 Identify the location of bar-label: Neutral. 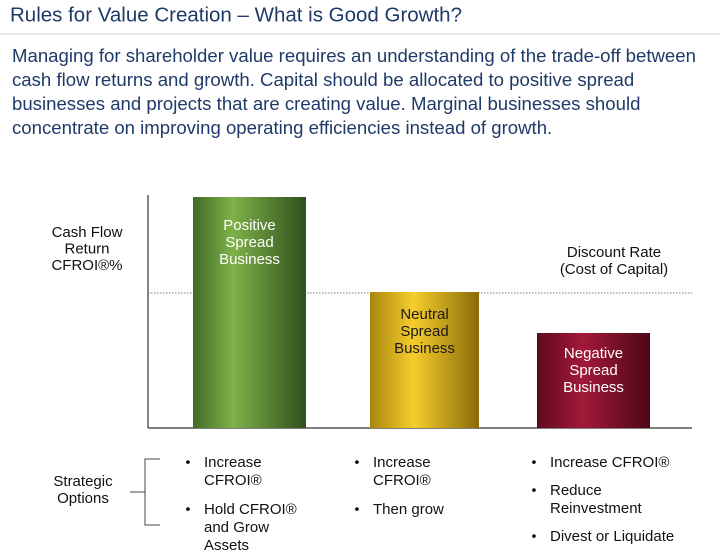
(424, 314).